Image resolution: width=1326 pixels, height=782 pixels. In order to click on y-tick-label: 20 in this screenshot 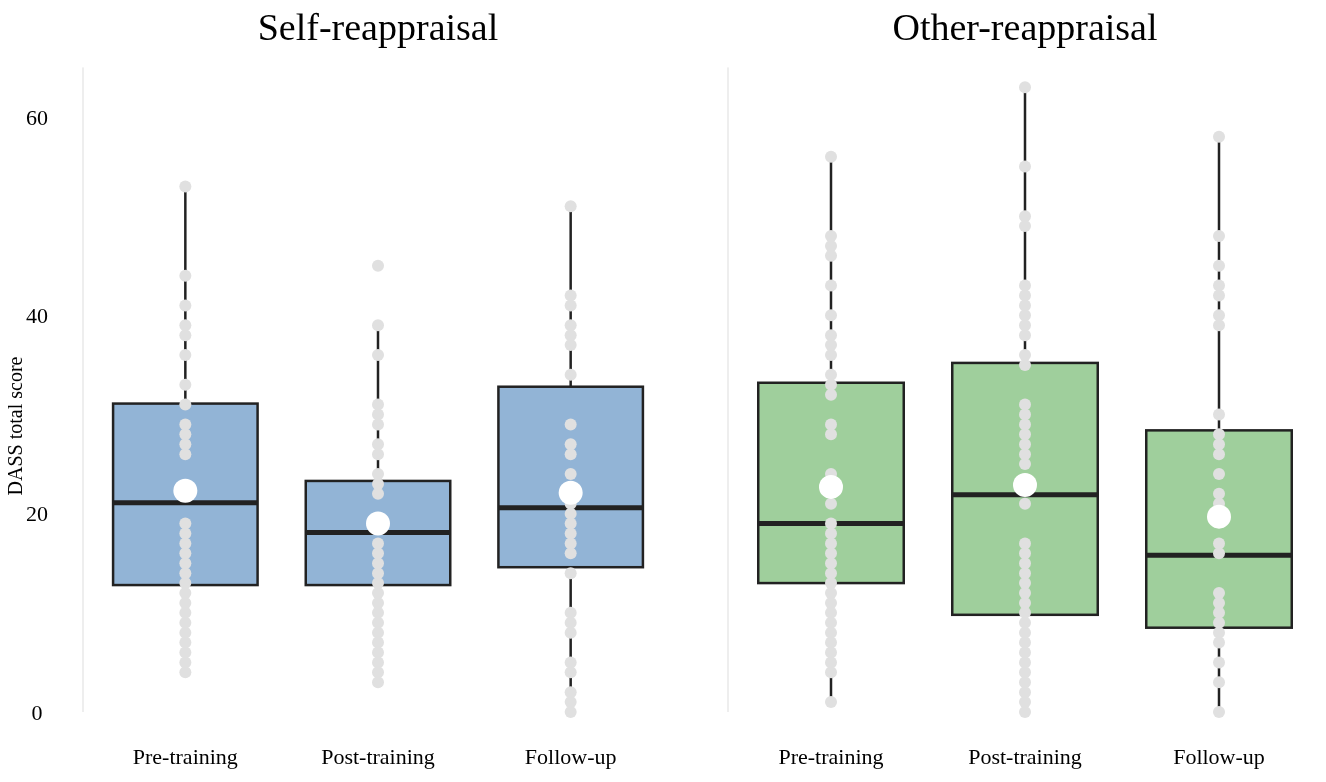, I will do `click(37, 514)`.